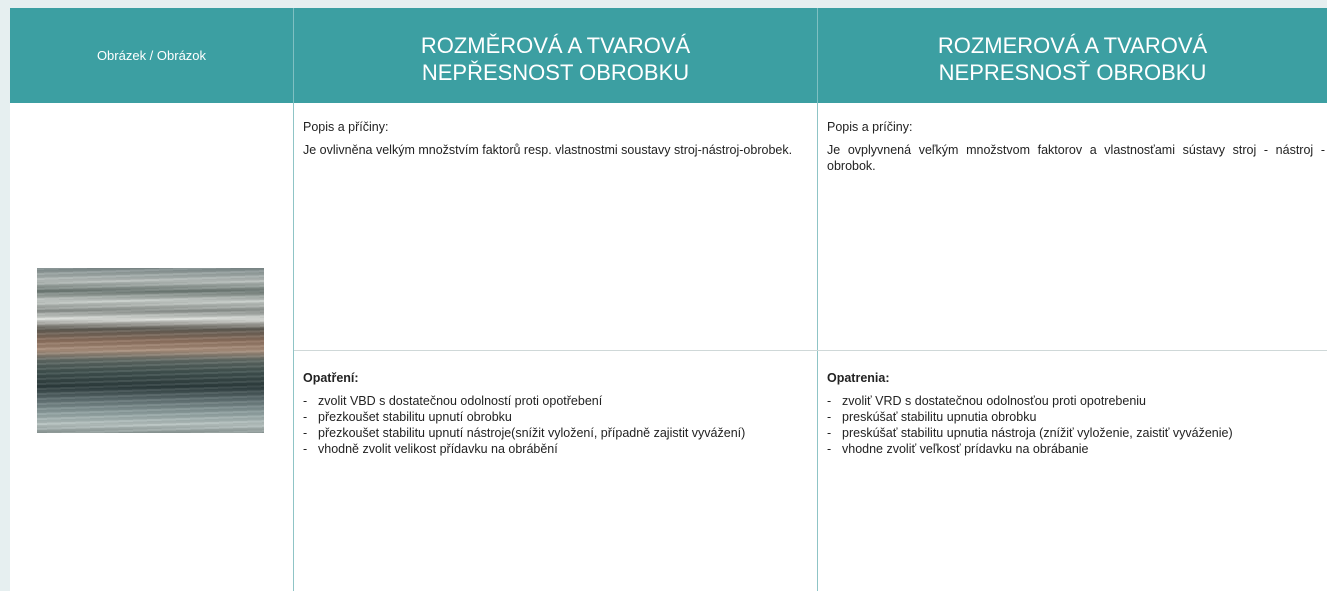 The image size is (1327, 591). I want to click on measures-label: Opatření:, so click(331, 378).